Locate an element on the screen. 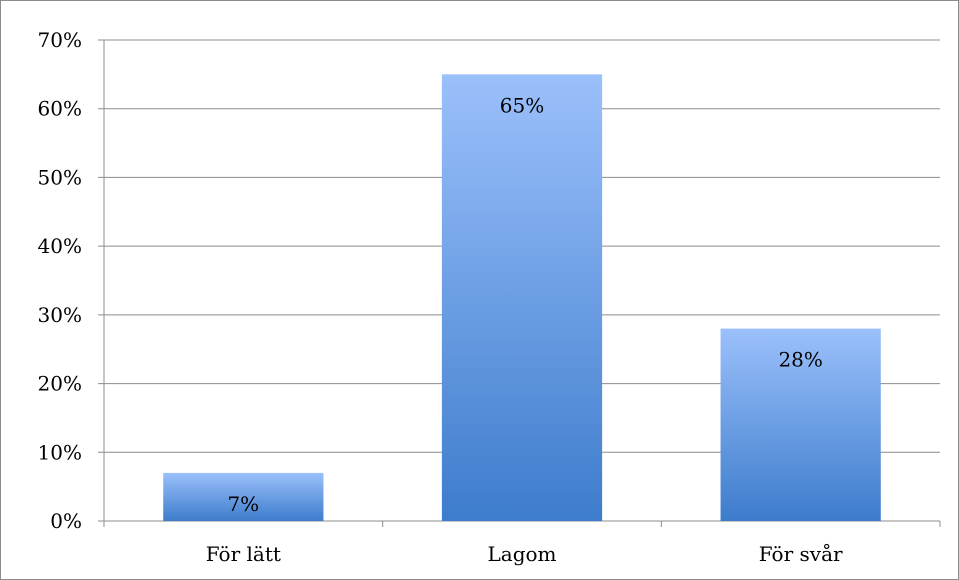 The image size is (959, 580). y-tick-label: 40% is located at coordinates (60, 246).